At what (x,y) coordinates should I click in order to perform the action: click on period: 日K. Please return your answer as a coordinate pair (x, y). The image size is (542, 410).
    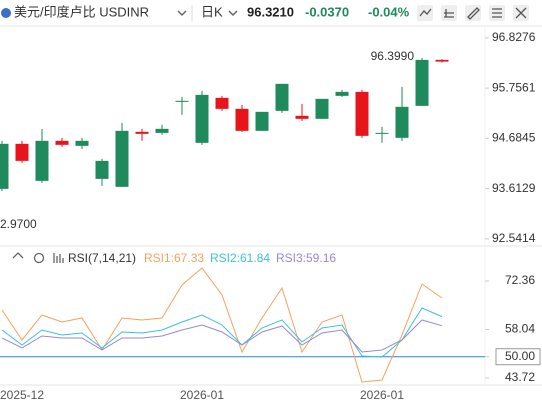
    Looking at the image, I should click on (212, 11).